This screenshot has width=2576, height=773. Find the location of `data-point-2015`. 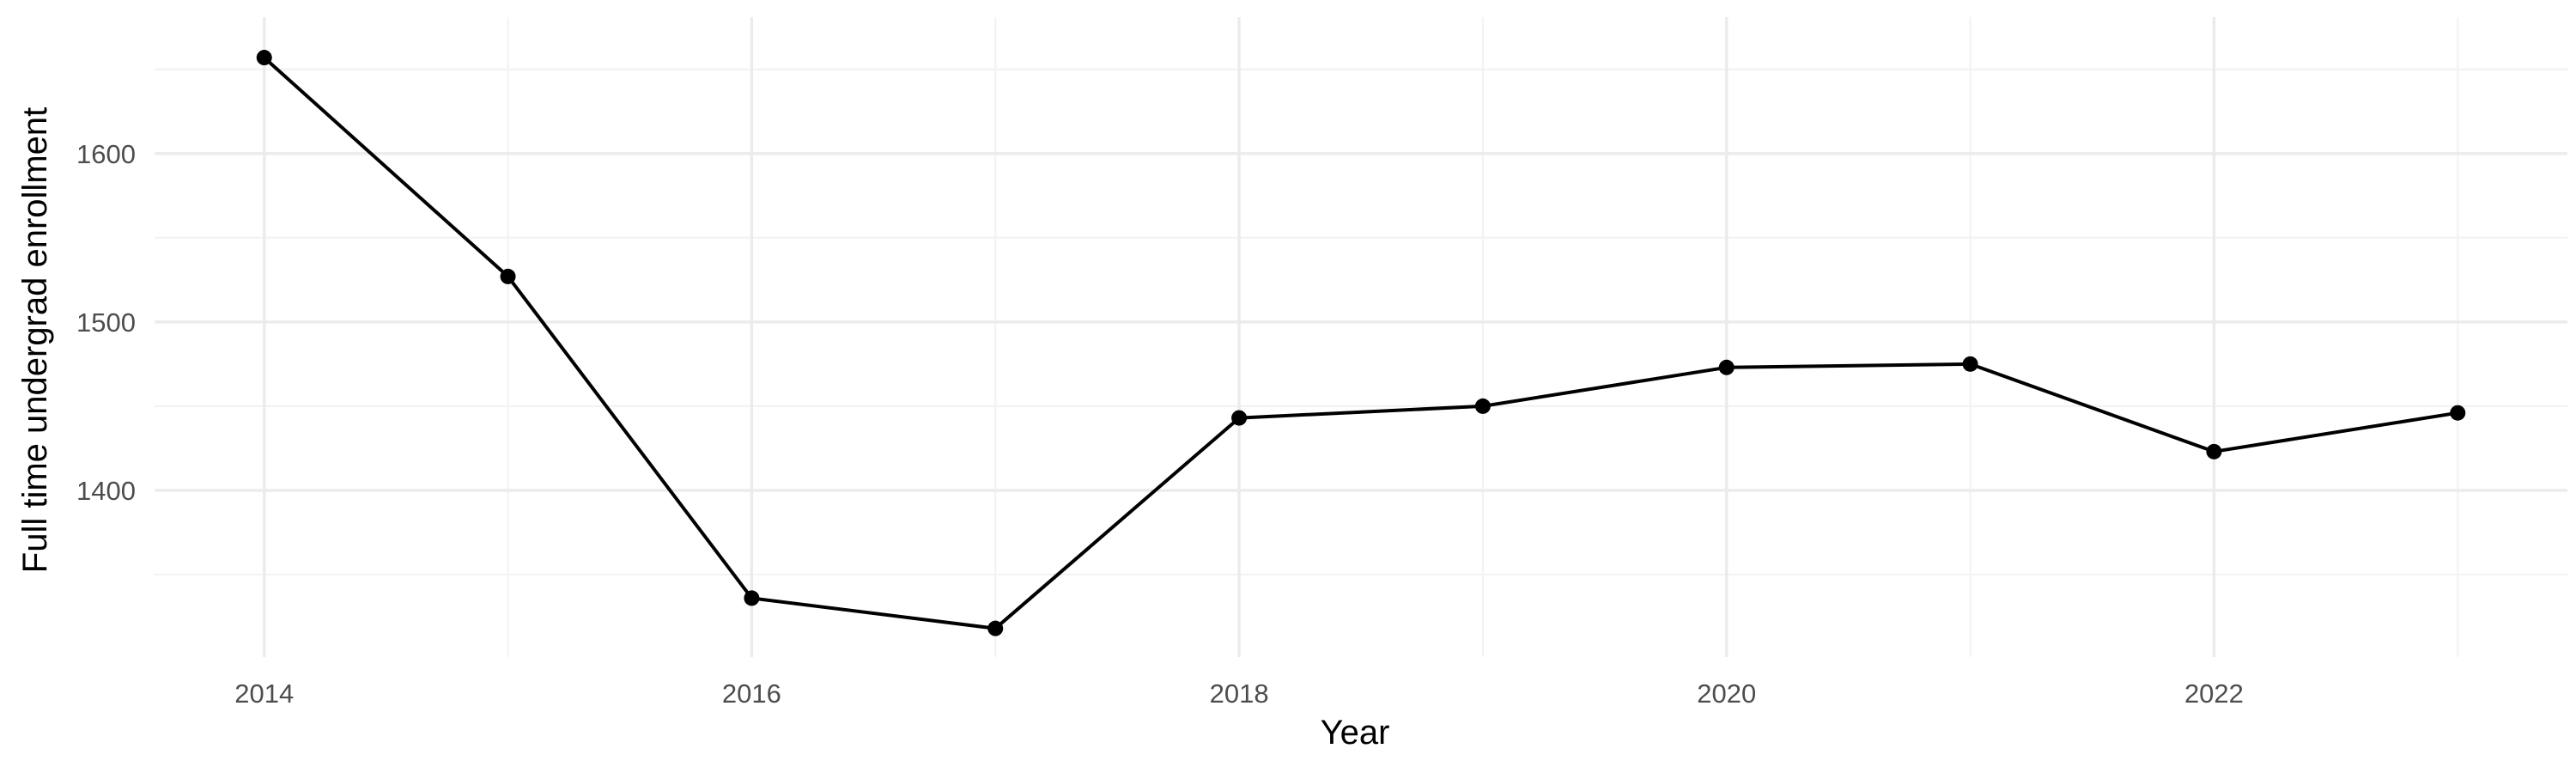

data-point-2015 is located at coordinates (508, 276).